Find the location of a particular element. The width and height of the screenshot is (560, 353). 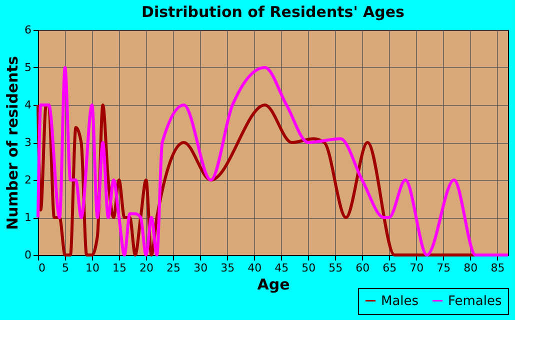

x-axis-title: Age is located at coordinates (273, 285).